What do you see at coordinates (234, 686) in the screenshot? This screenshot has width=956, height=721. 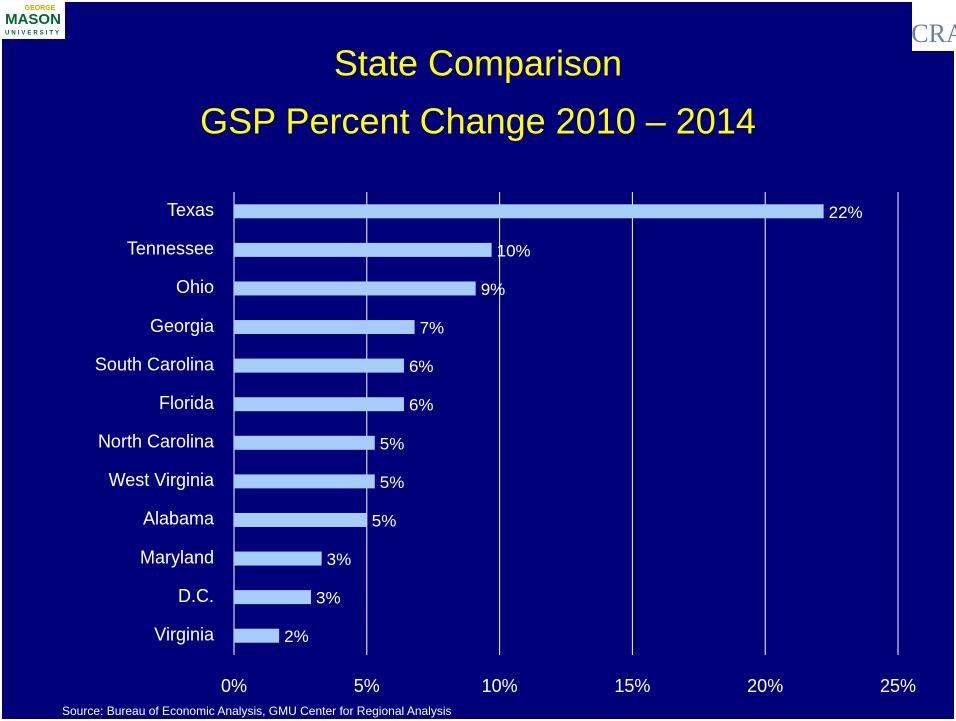 I see `x-tick-label: 0%` at bounding box center [234, 686].